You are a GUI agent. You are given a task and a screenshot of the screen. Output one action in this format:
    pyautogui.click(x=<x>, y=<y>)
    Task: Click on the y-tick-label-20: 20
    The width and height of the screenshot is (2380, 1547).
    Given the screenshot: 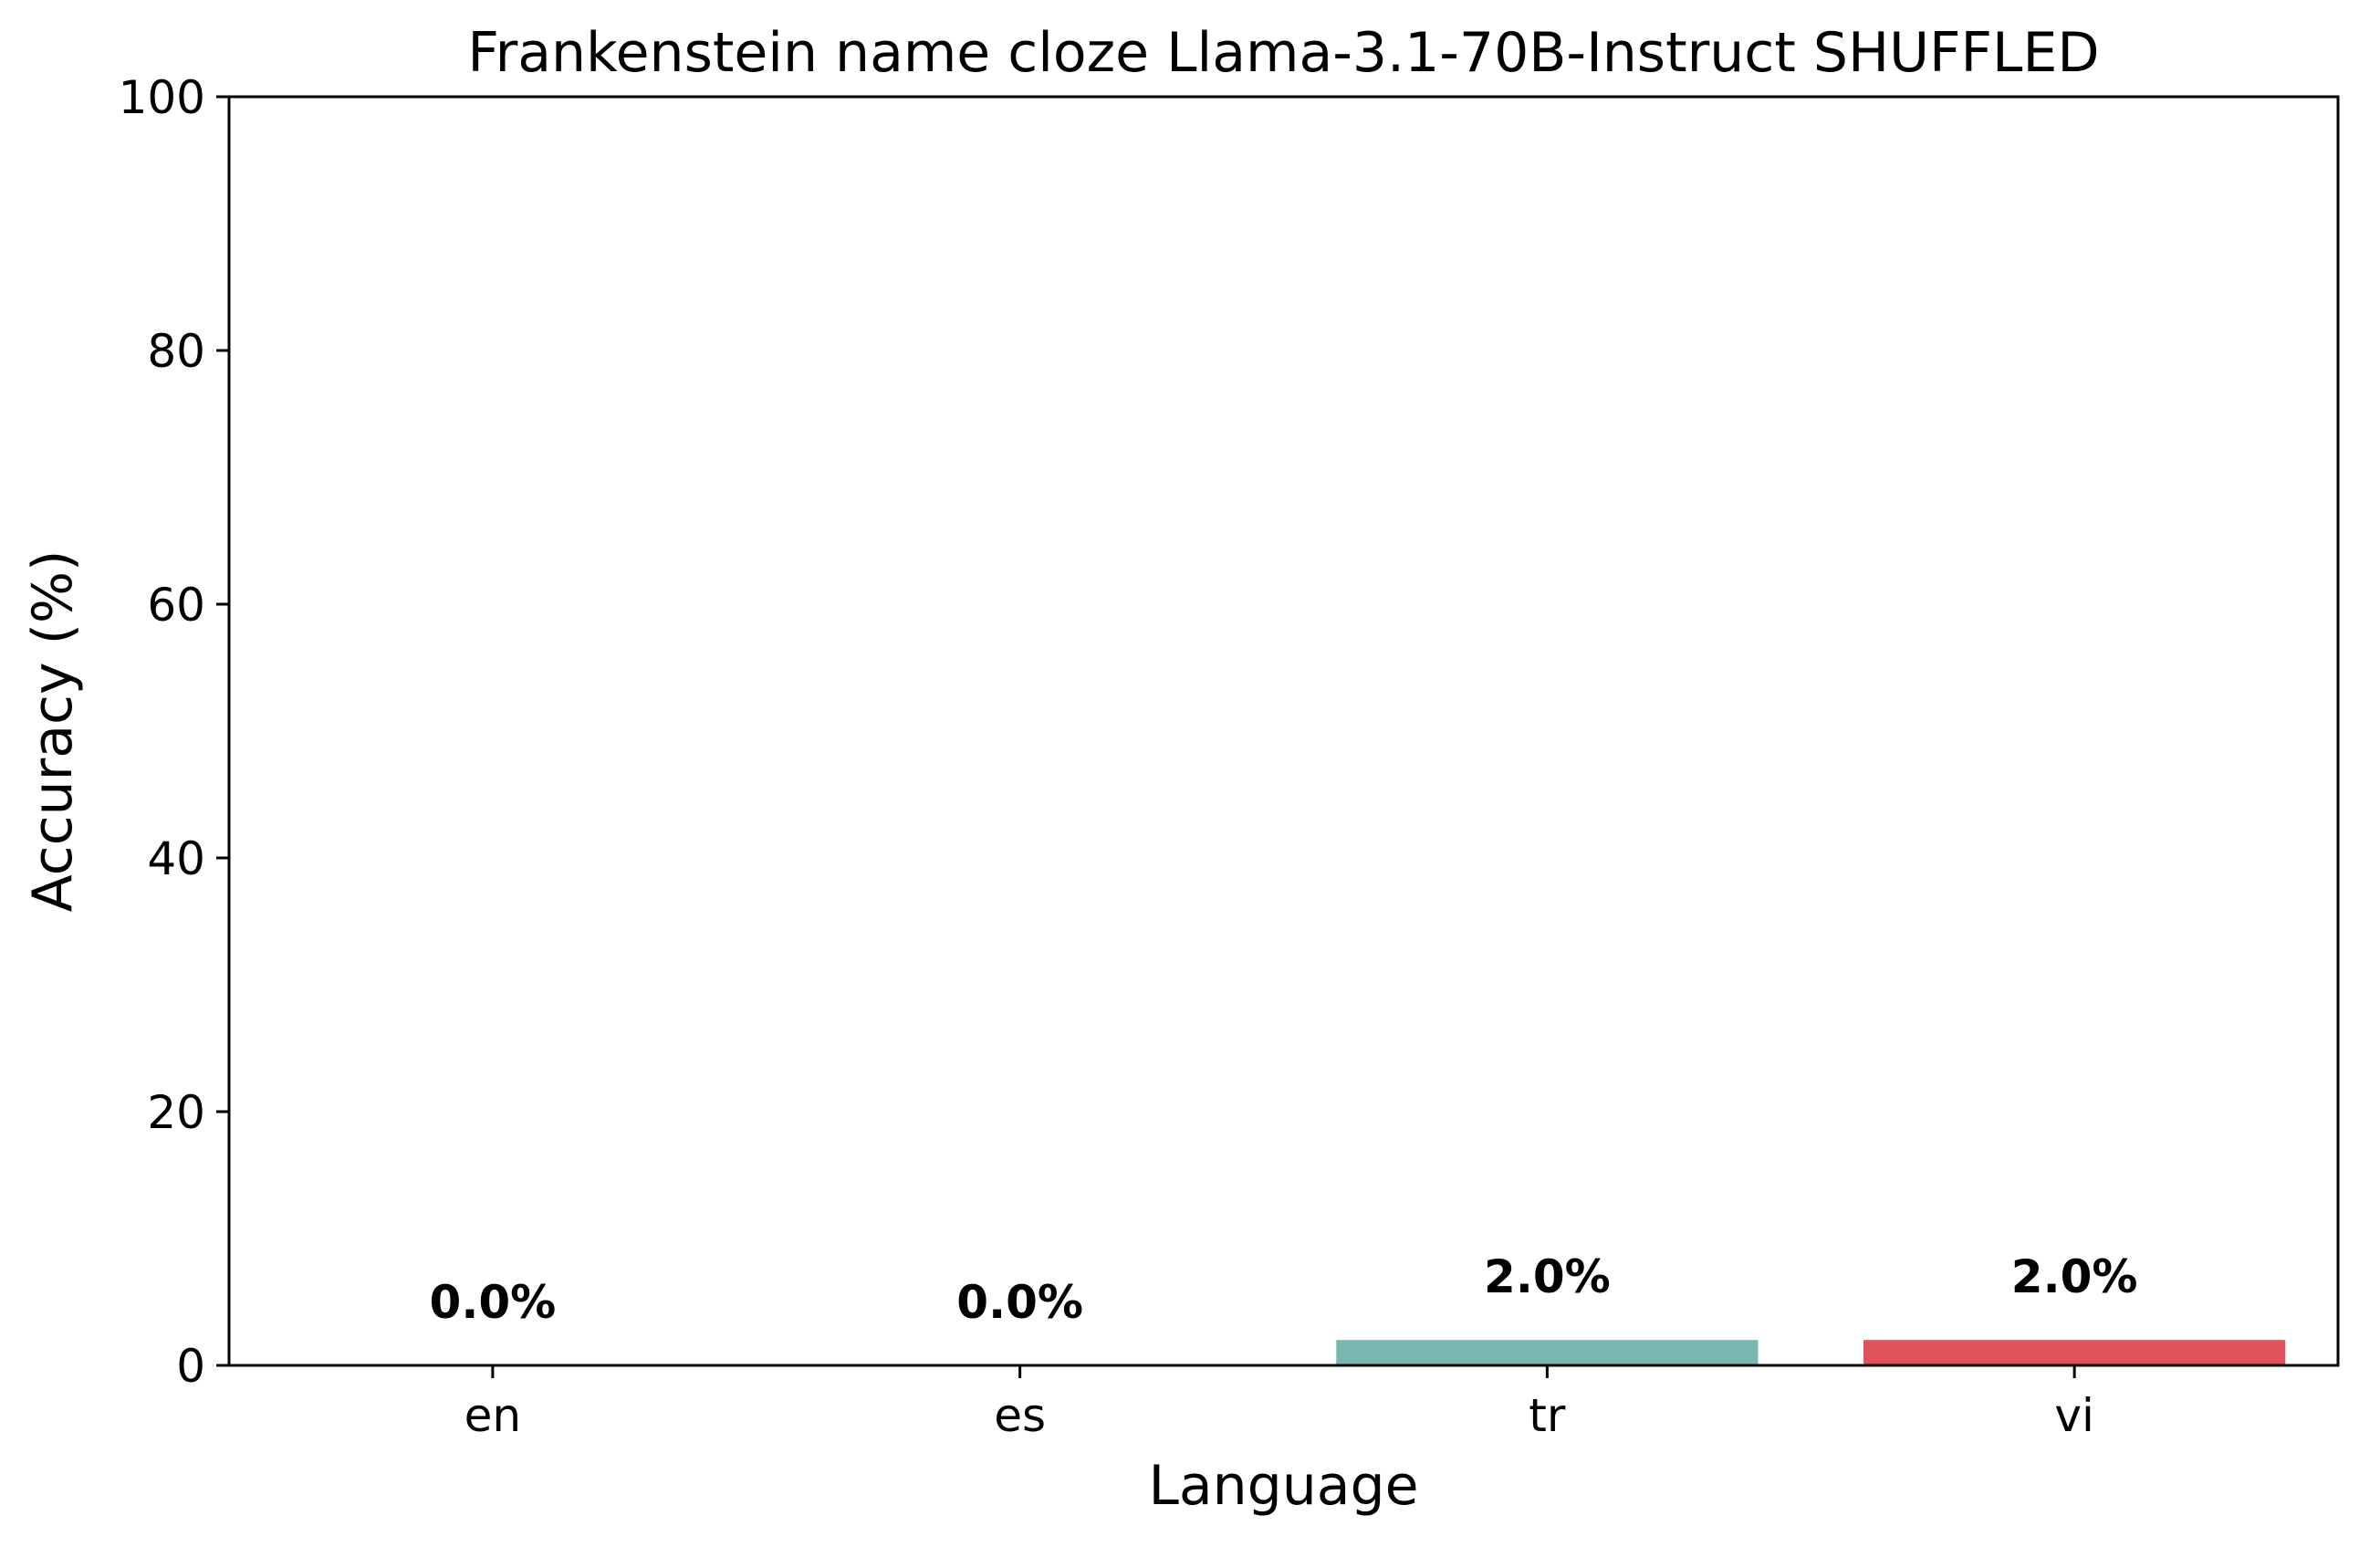 What is the action you would take?
    pyautogui.click(x=176, y=1112)
    